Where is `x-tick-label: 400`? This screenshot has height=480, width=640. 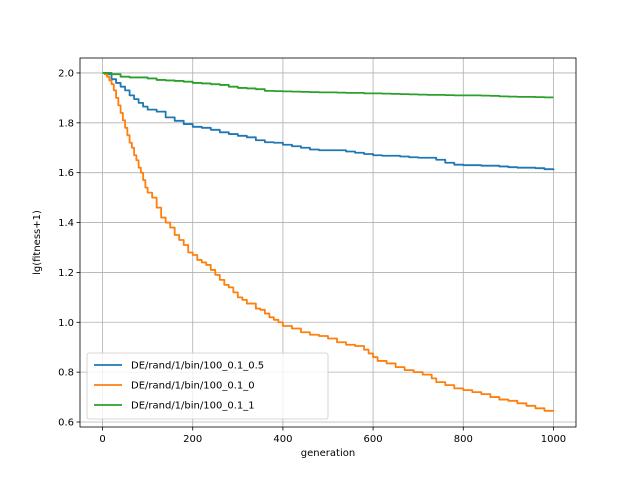 x-tick-label: 400 is located at coordinates (282, 439).